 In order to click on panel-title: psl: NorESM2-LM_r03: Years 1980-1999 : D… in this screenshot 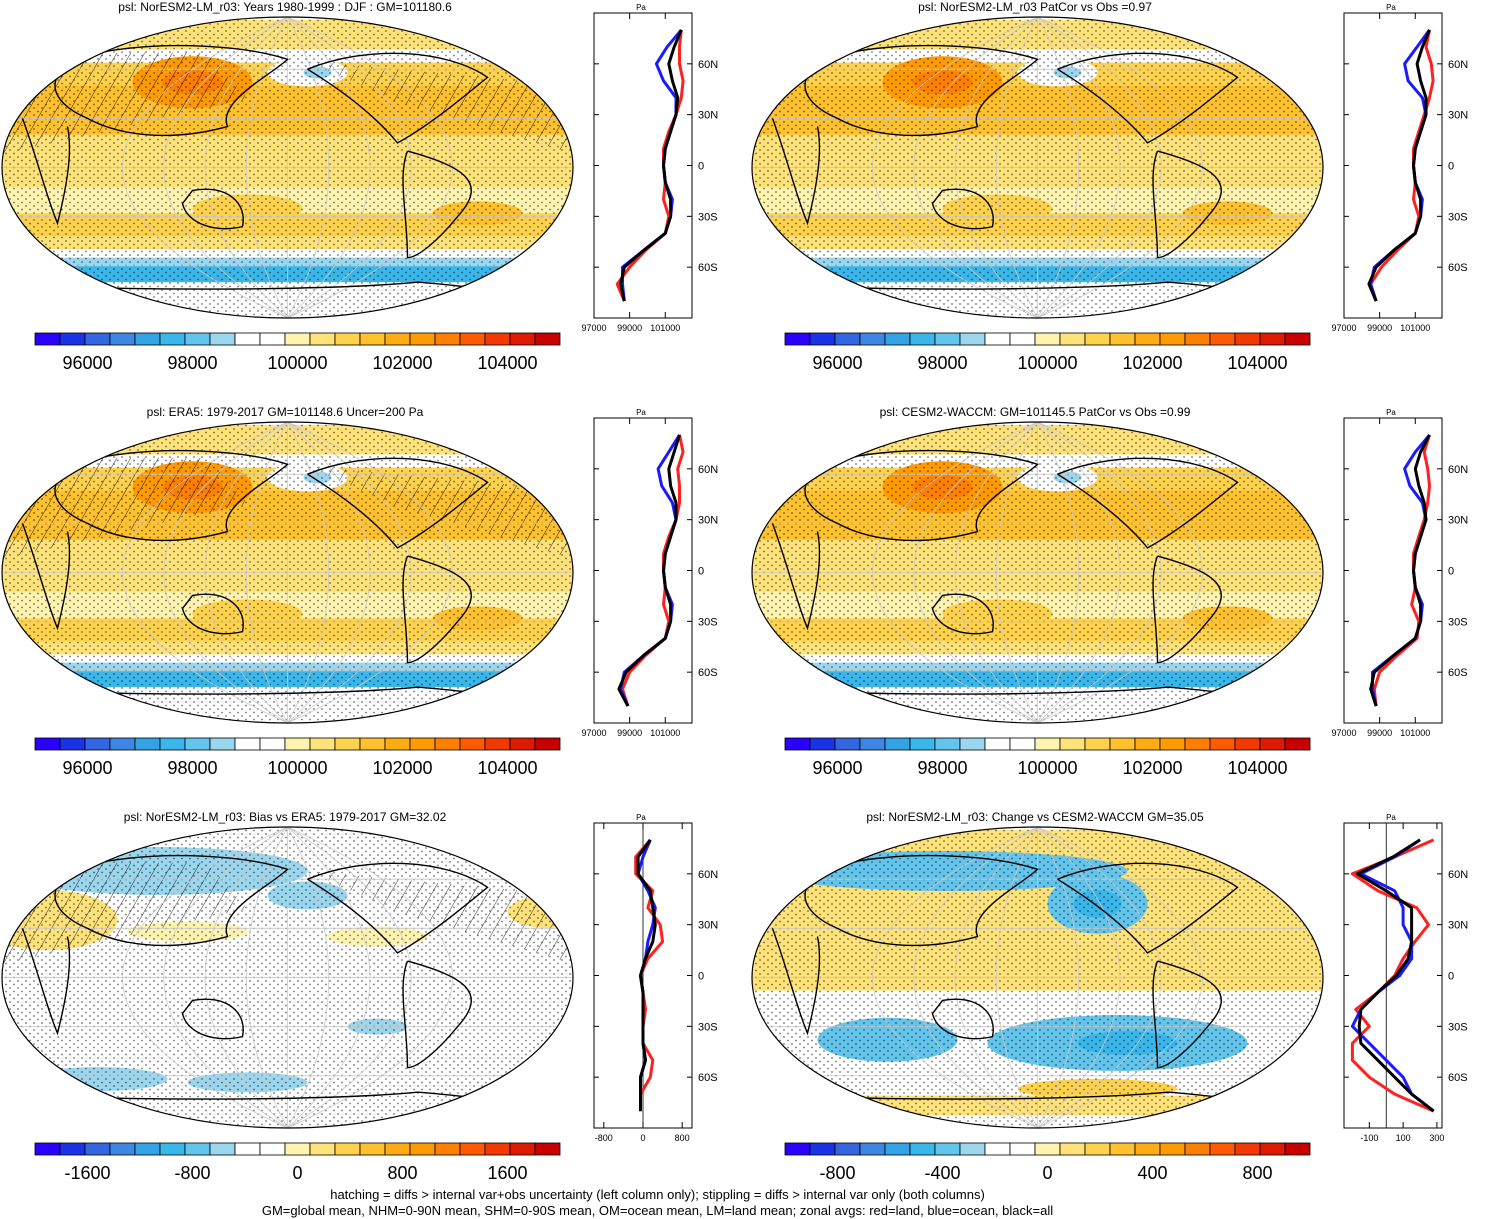, I will do `click(285, 7)`.